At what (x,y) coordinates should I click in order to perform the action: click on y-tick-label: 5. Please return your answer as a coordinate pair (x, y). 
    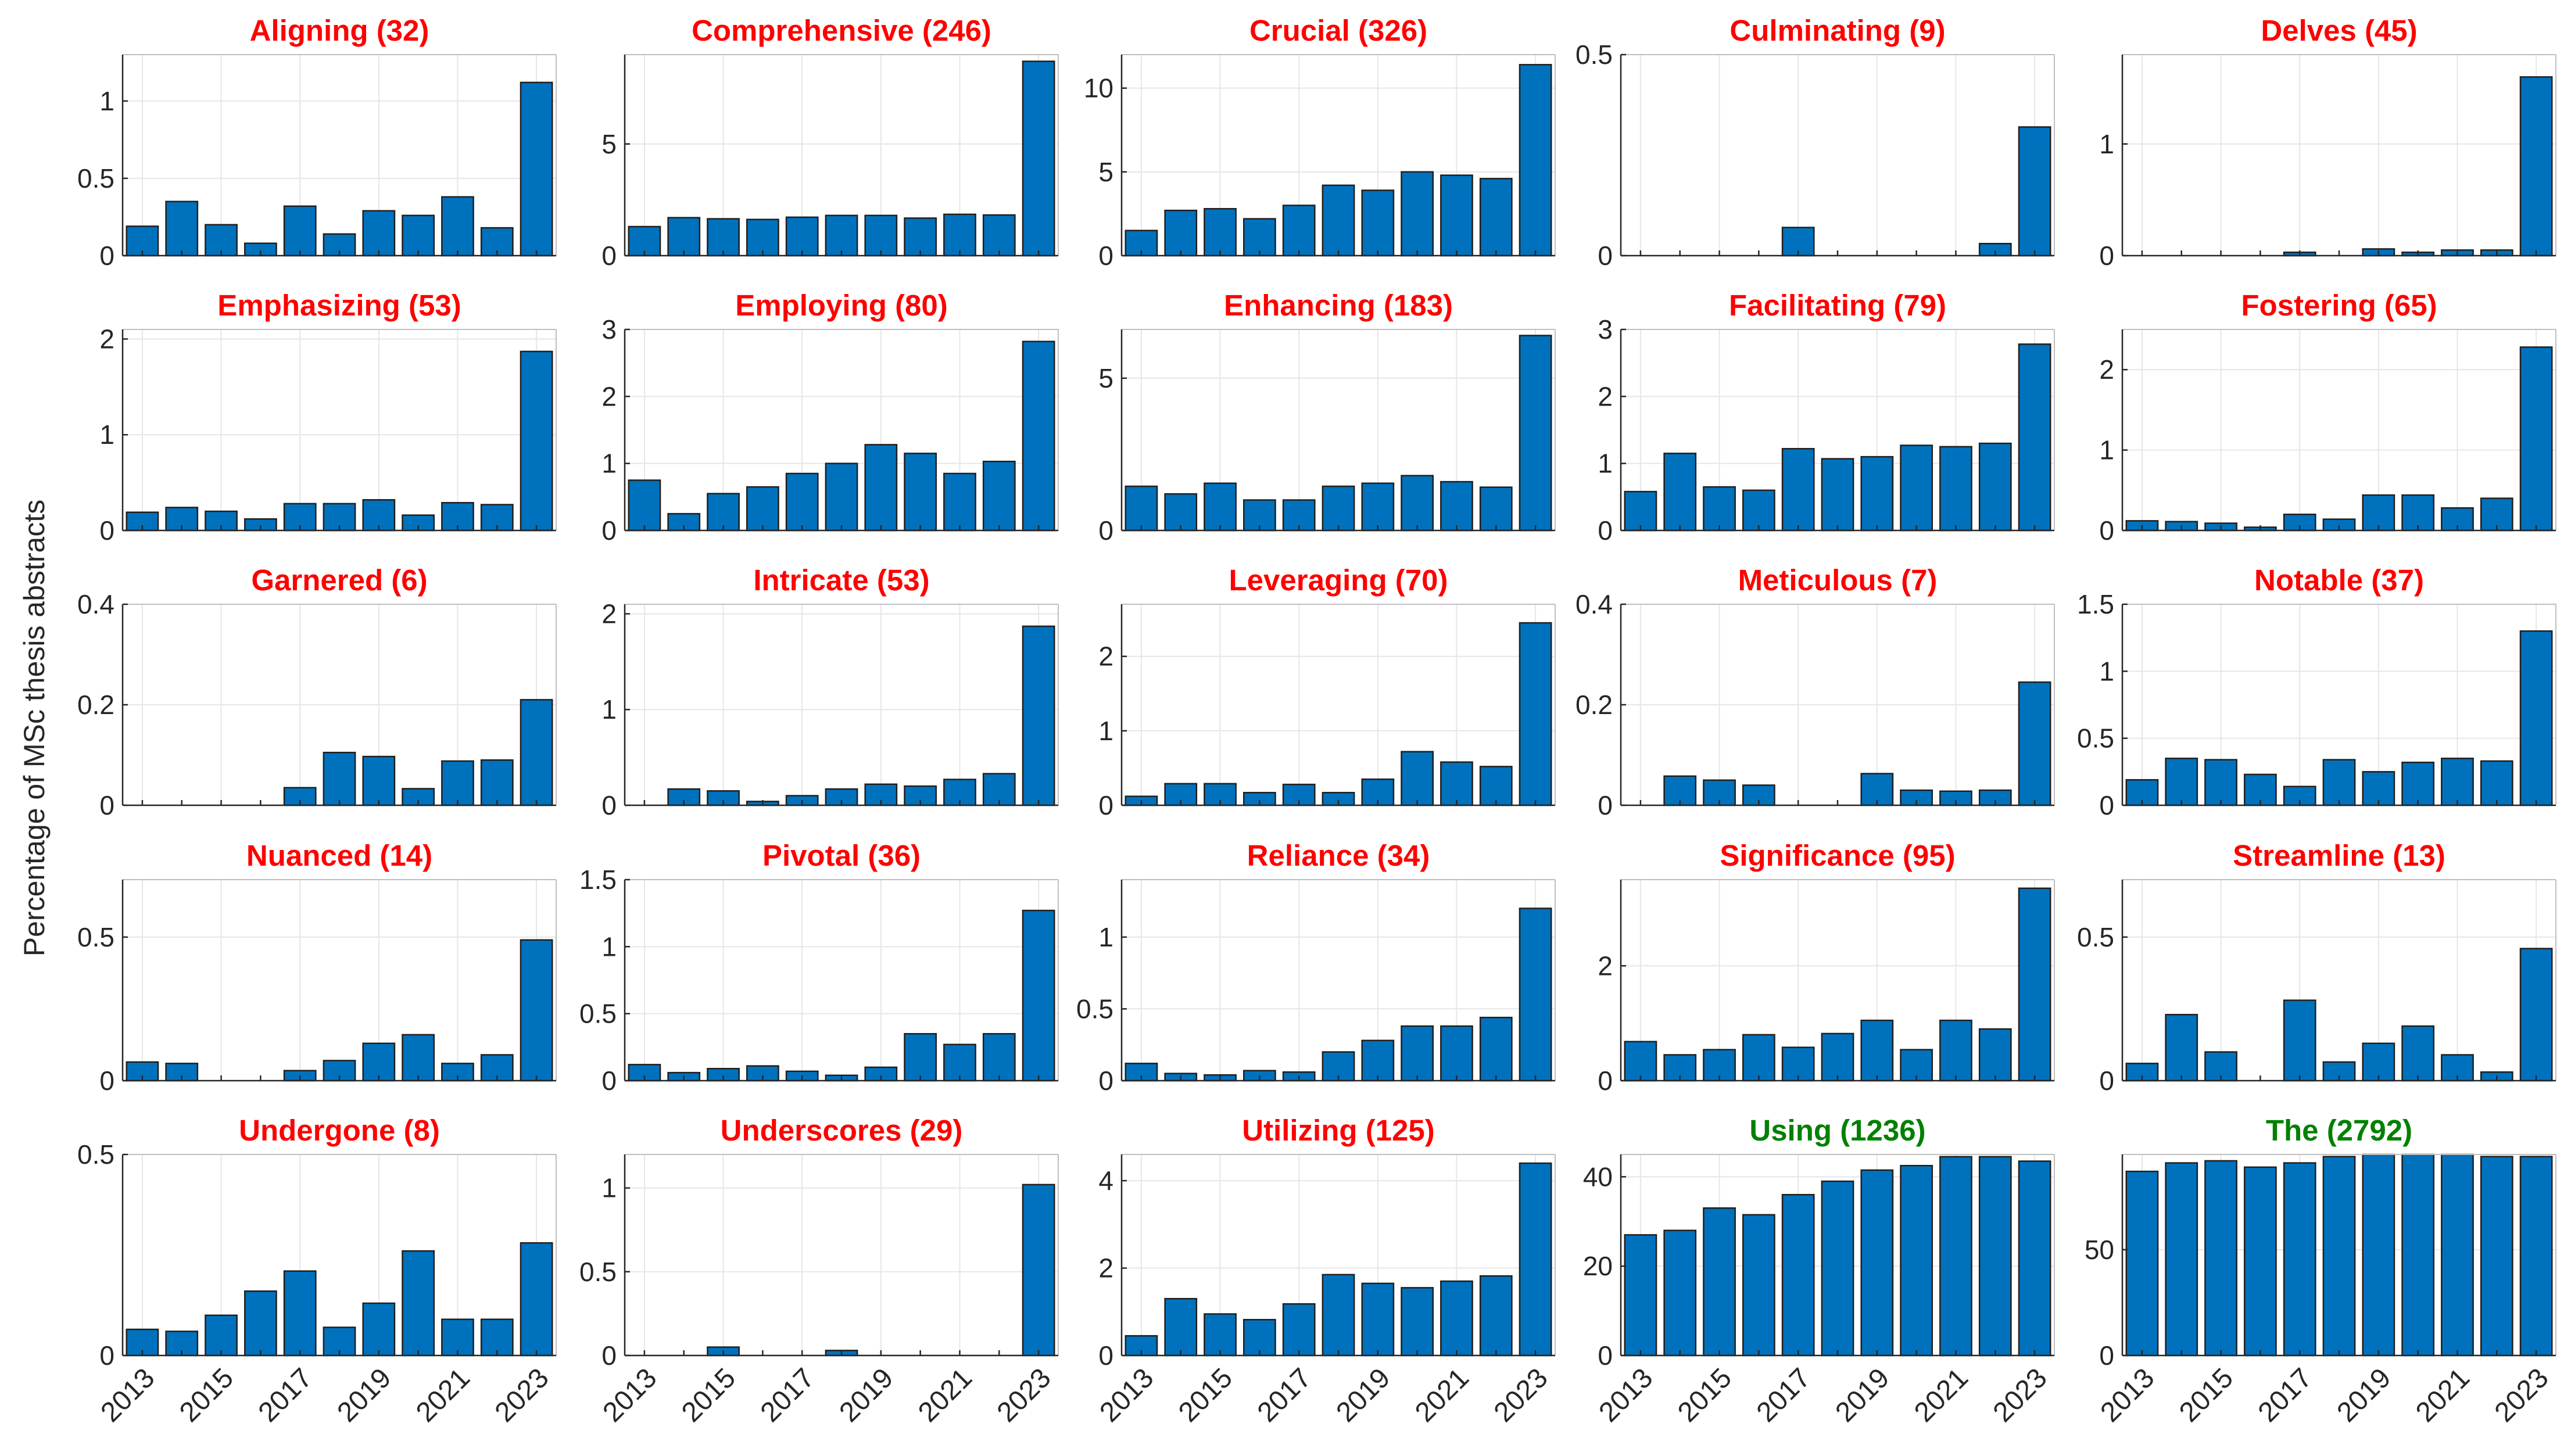
    Looking at the image, I should click on (1105, 378).